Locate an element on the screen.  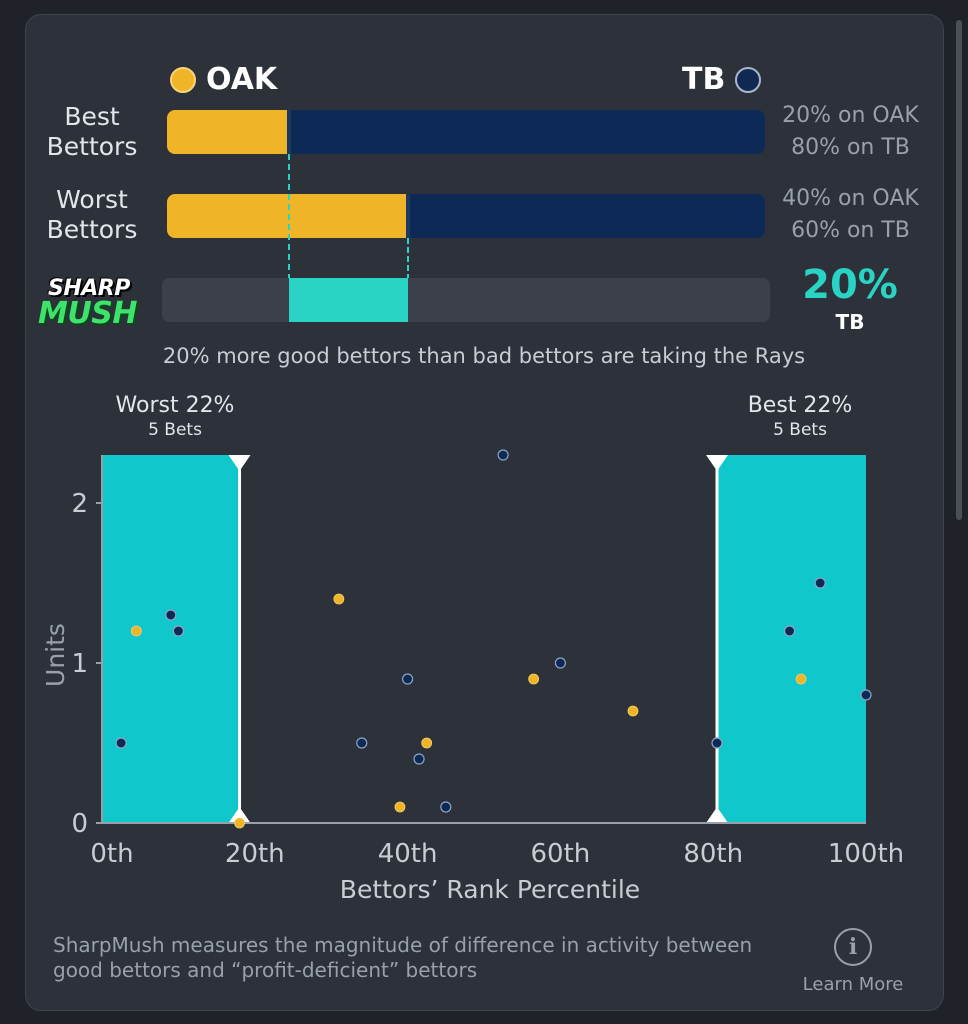
best-tb-pct: 80% on TB is located at coordinates (850, 147).